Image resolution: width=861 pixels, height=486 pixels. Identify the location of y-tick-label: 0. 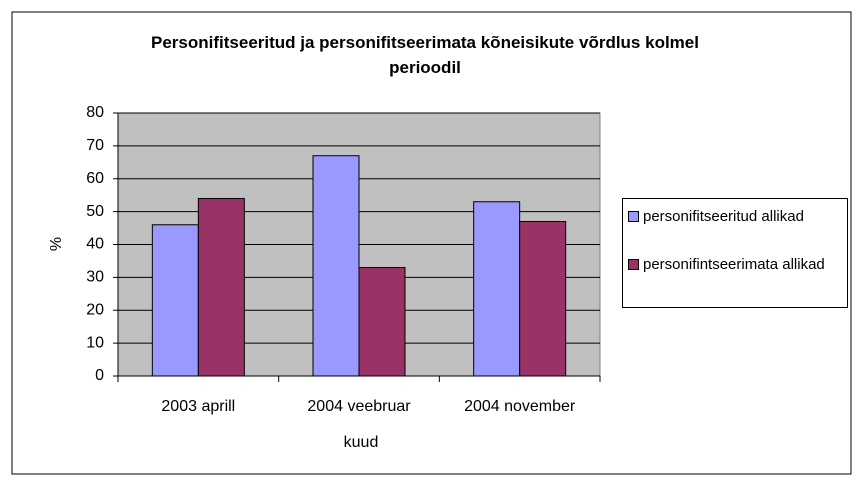
(99, 375).